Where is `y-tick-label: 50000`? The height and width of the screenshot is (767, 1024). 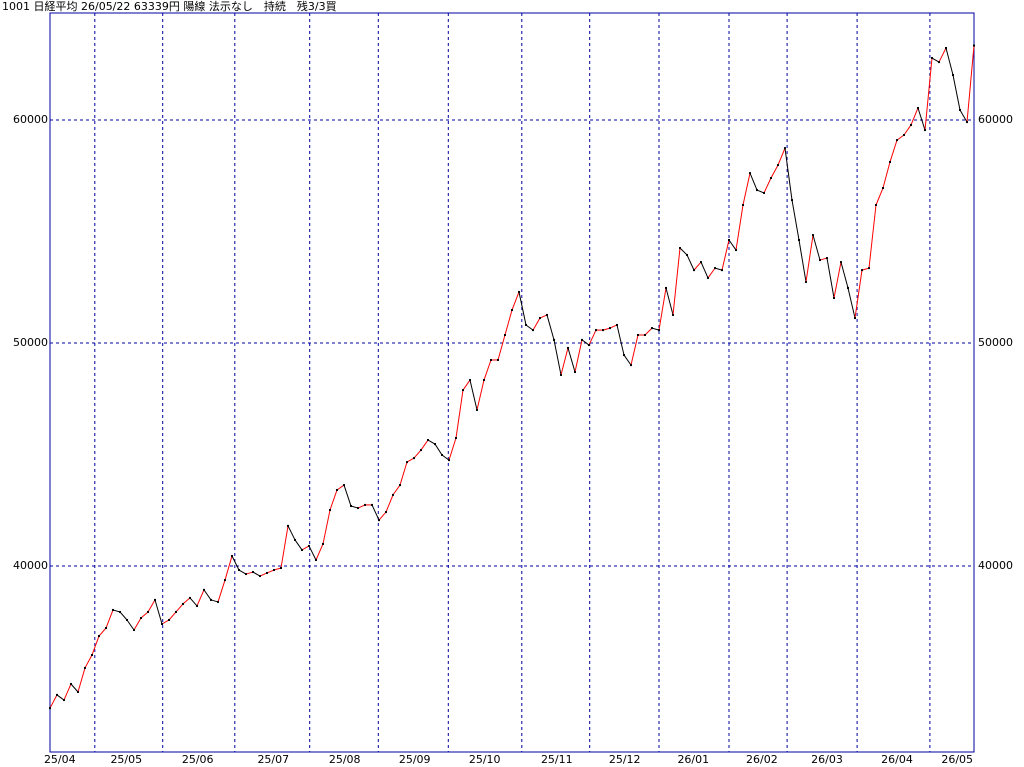
y-tick-label: 50000 is located at coordinates (30, 342).